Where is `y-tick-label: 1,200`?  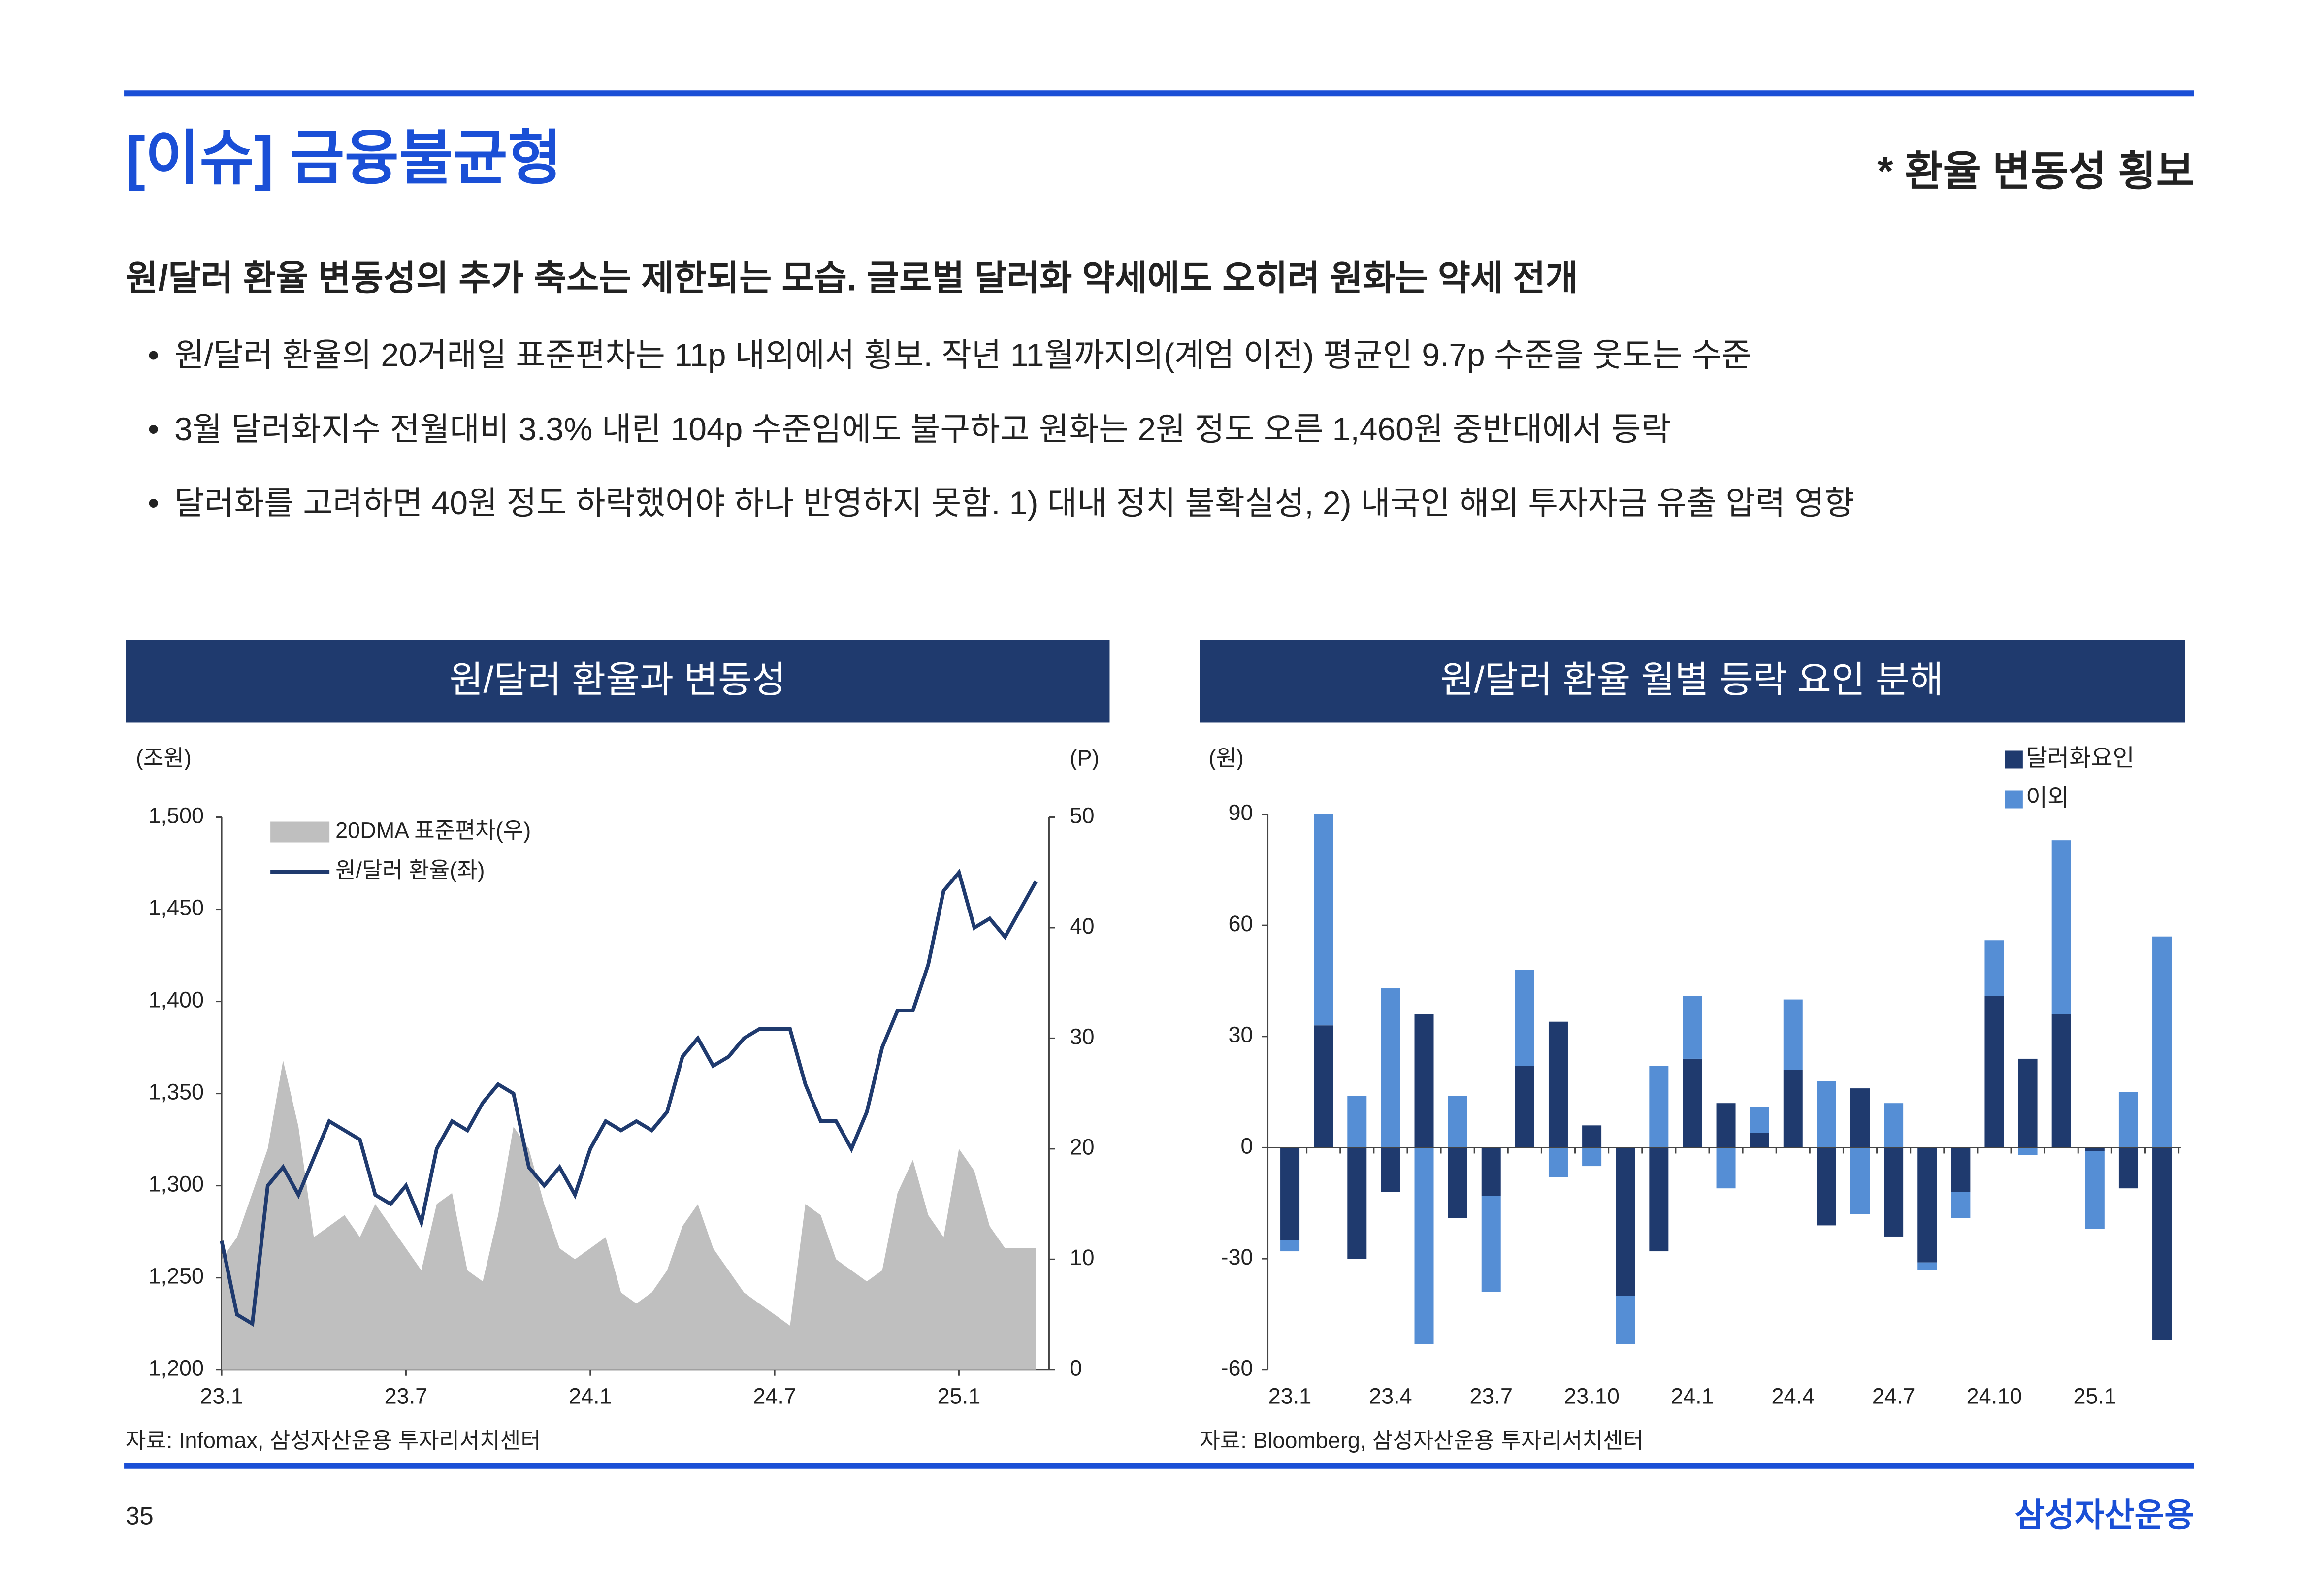
y-tick-label: 1,200 is located at coordinates (176, 1368).